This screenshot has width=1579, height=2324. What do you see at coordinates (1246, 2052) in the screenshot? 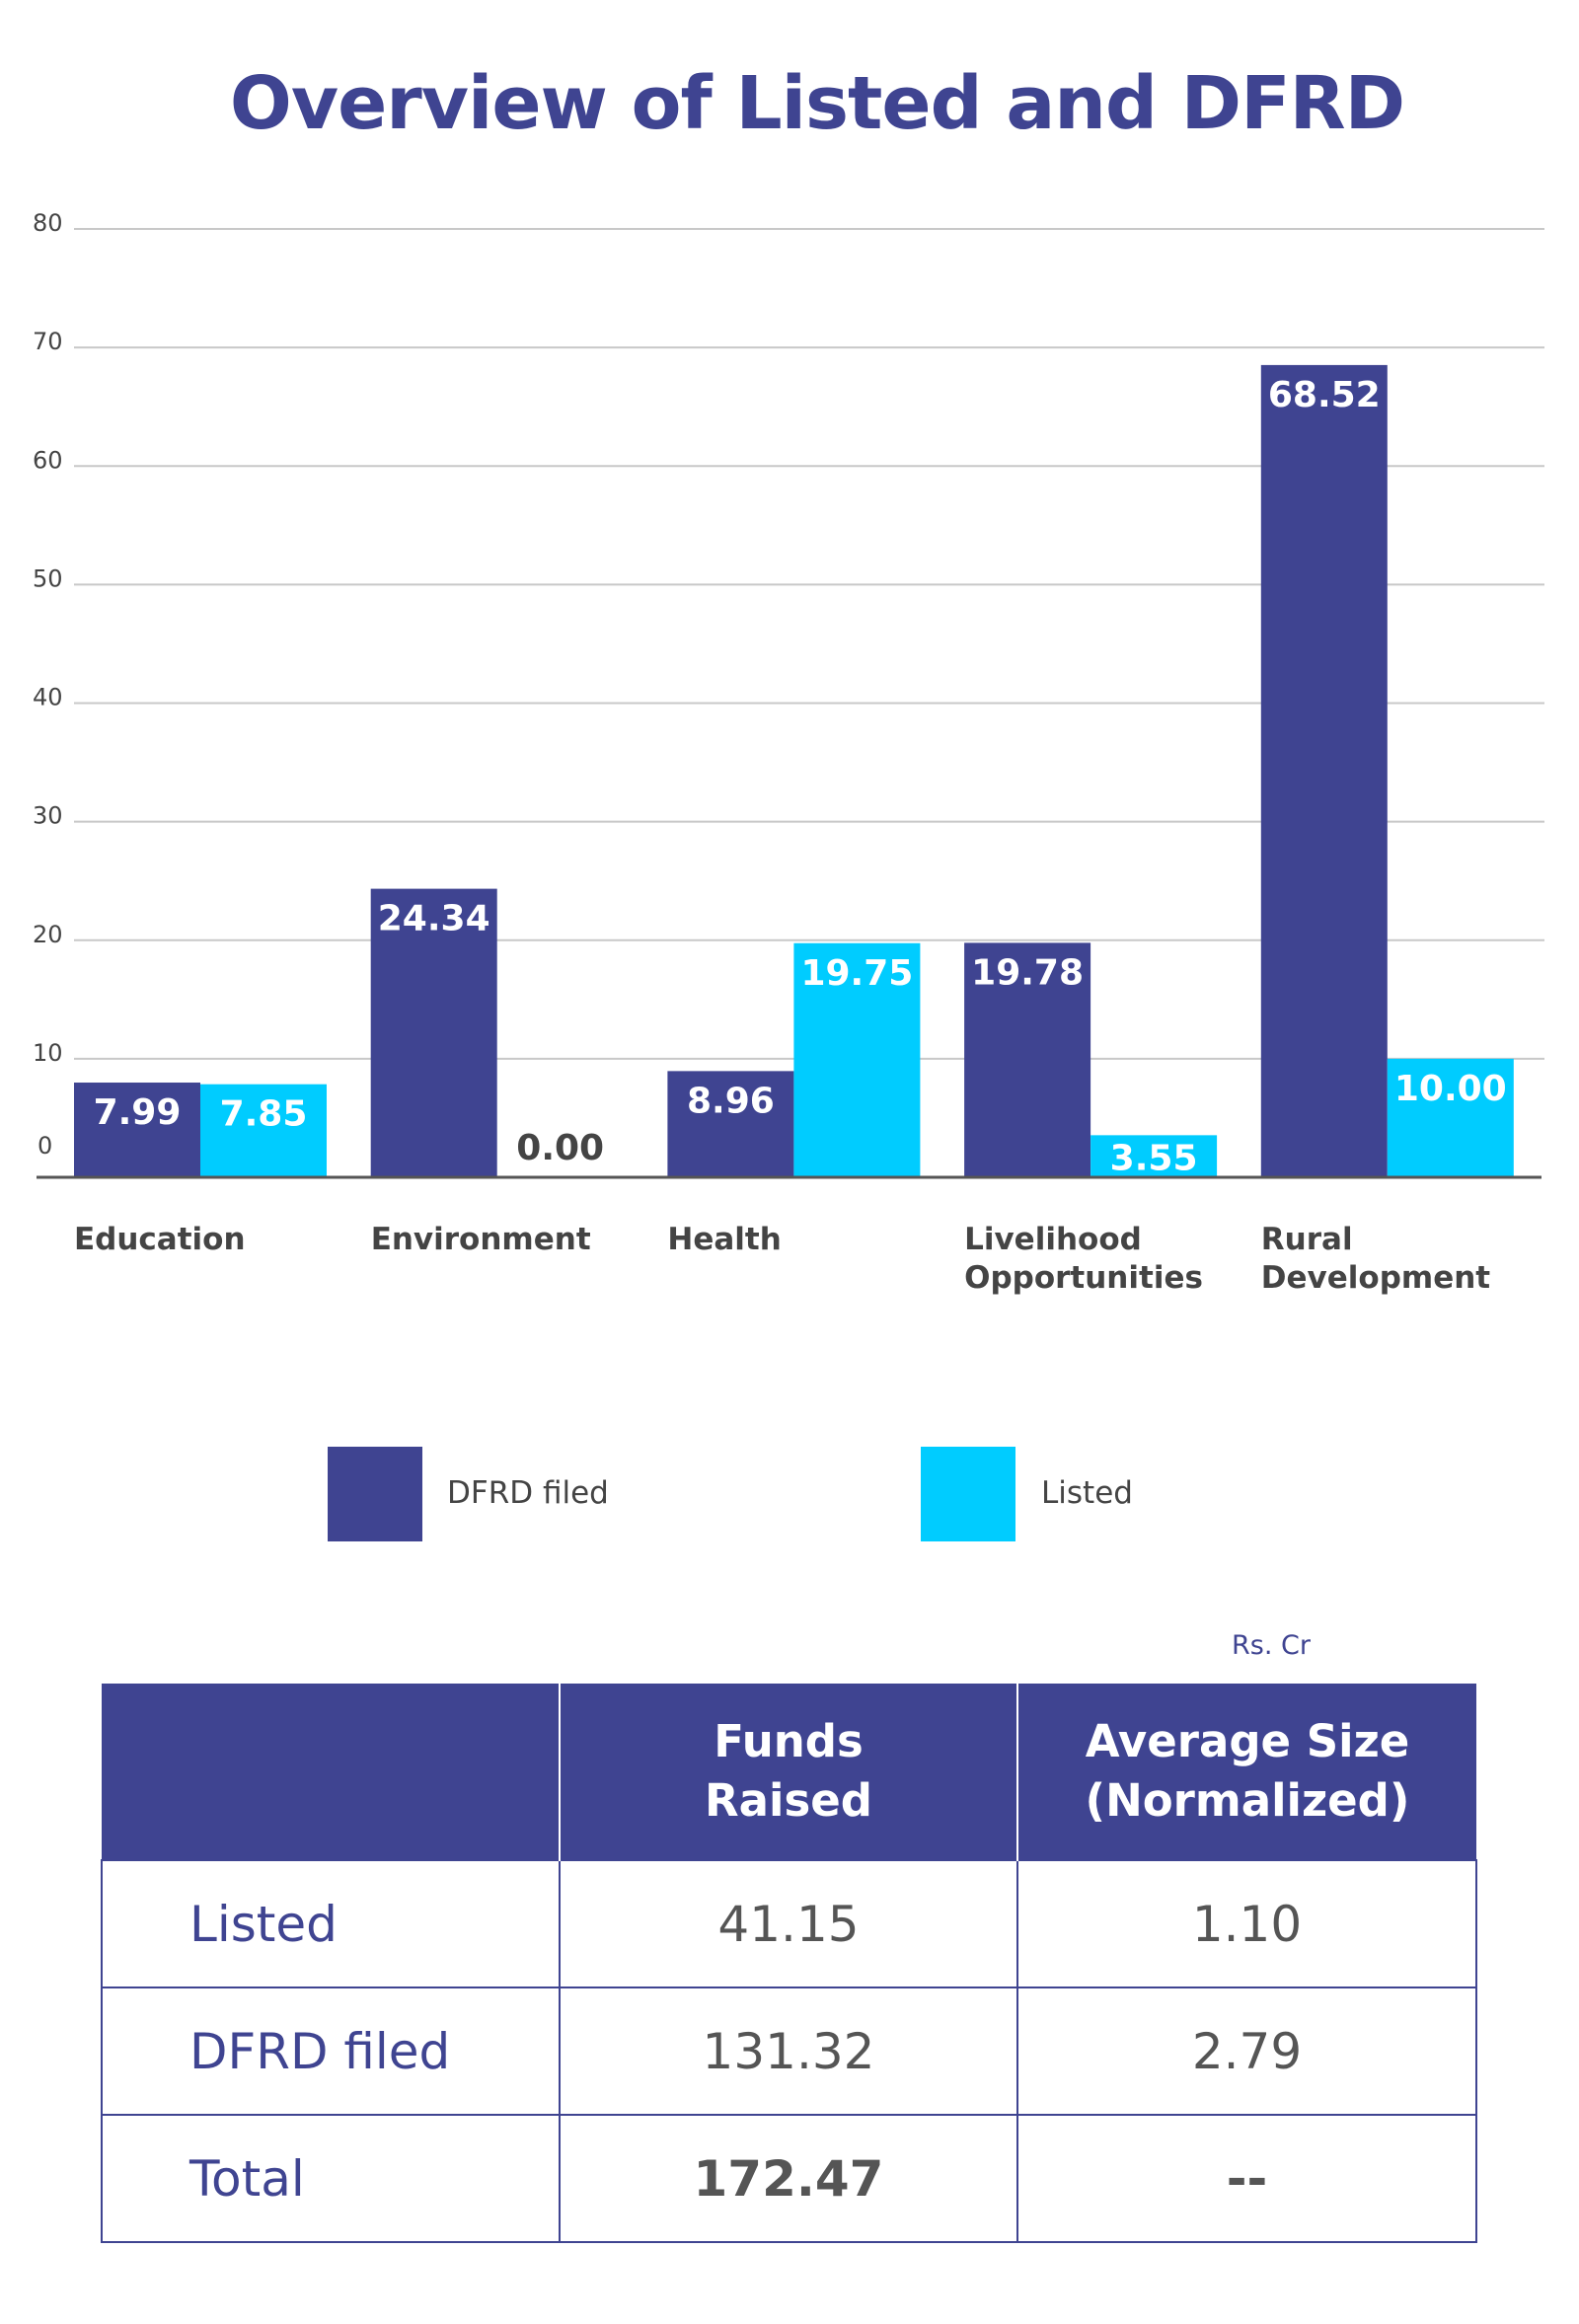
I see `avg-cell: 2.79` at bounding box center [1246, 2052].